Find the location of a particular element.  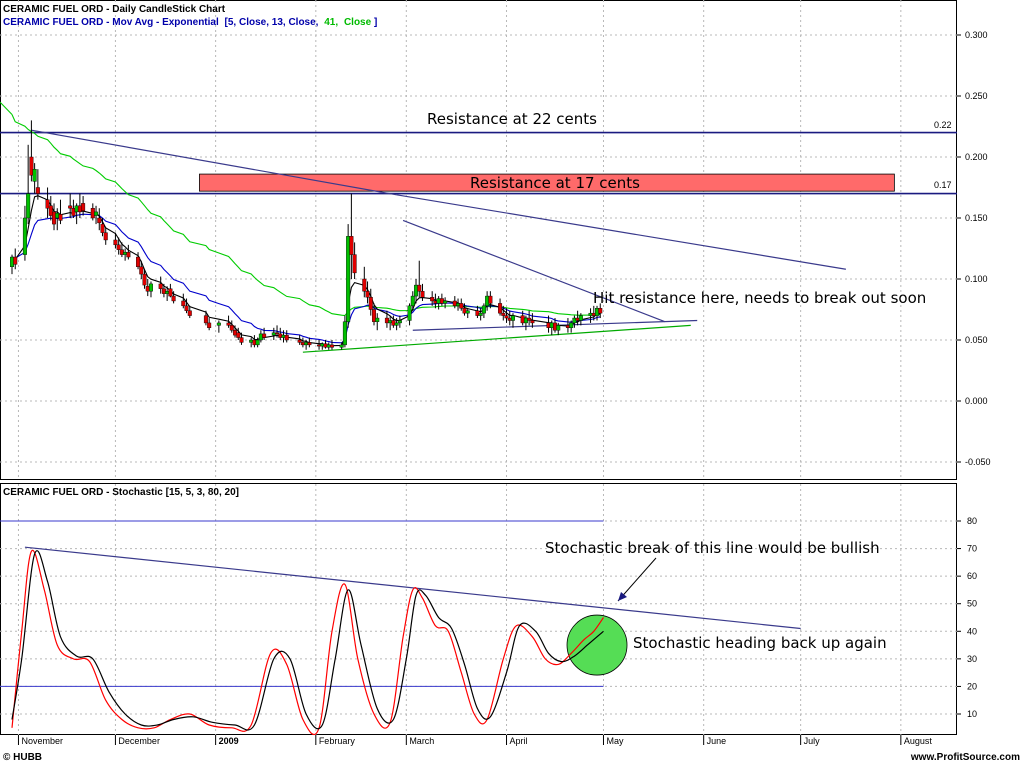

footer-copyright: © HUBB is located at coordinates (22, 757).